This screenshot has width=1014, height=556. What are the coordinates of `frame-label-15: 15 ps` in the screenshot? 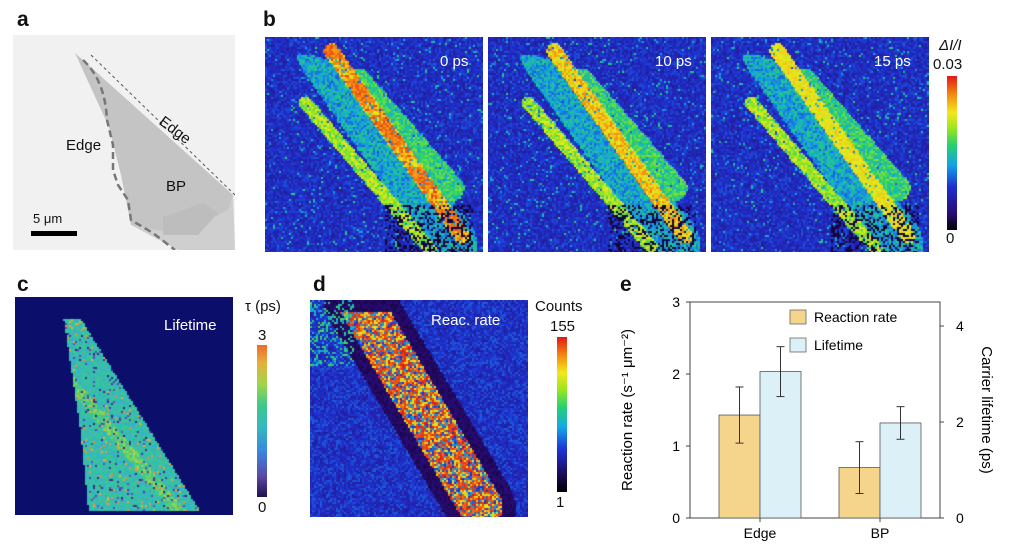 It's located at (892, 61).